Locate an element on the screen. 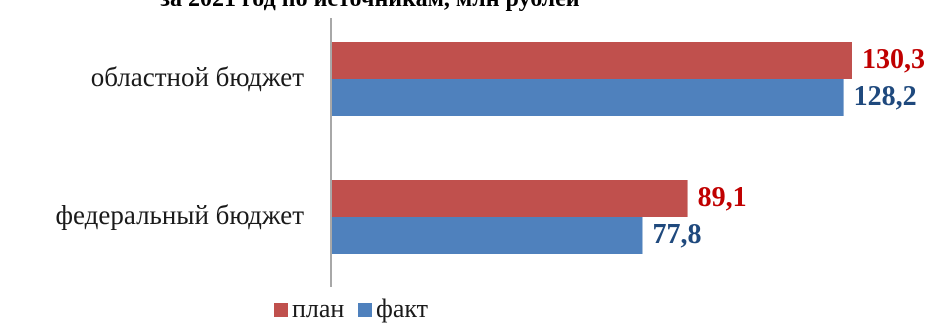  legend-label: факт is located at coordinates (402, 308).